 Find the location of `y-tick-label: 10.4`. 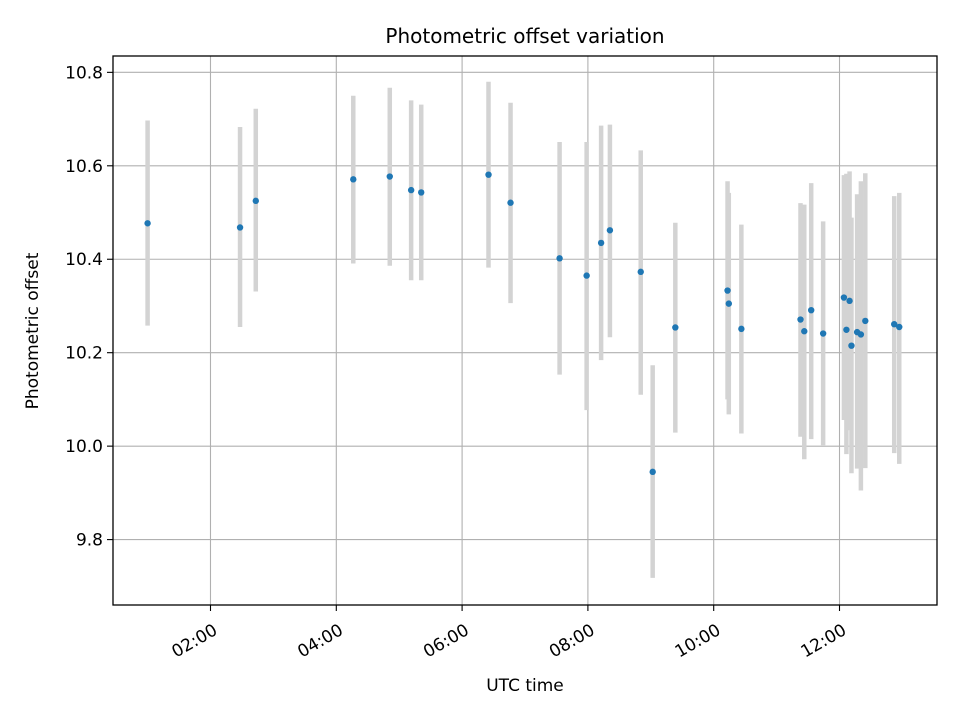

y-tick-label: 10.4 is located at coordinates (84, 260).